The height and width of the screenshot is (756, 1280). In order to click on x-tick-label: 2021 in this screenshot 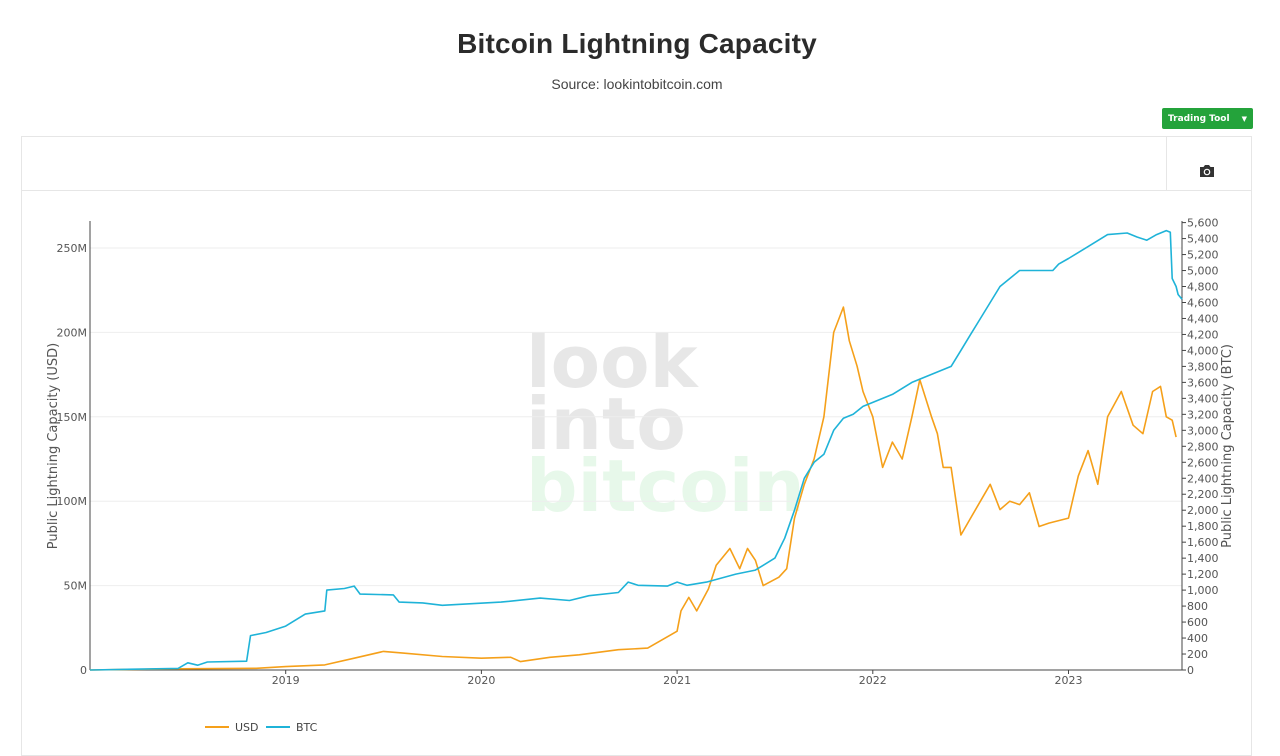, I will do `click(677, 680)`.